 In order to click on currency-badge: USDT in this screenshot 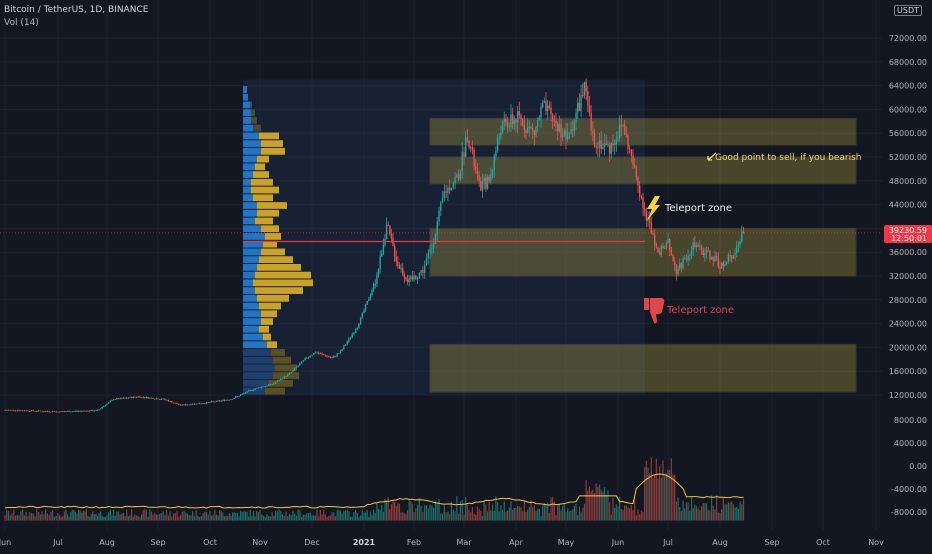, I will do `click(908, 10)`.